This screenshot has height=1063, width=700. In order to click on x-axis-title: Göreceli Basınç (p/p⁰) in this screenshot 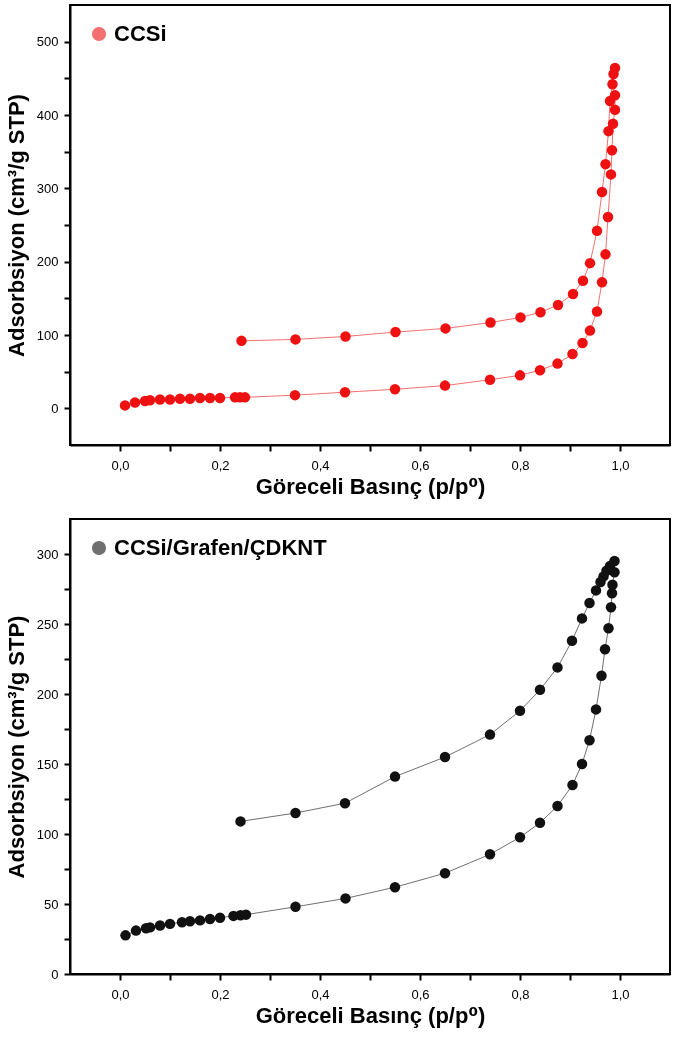, I will do `click(370, 1015)`.